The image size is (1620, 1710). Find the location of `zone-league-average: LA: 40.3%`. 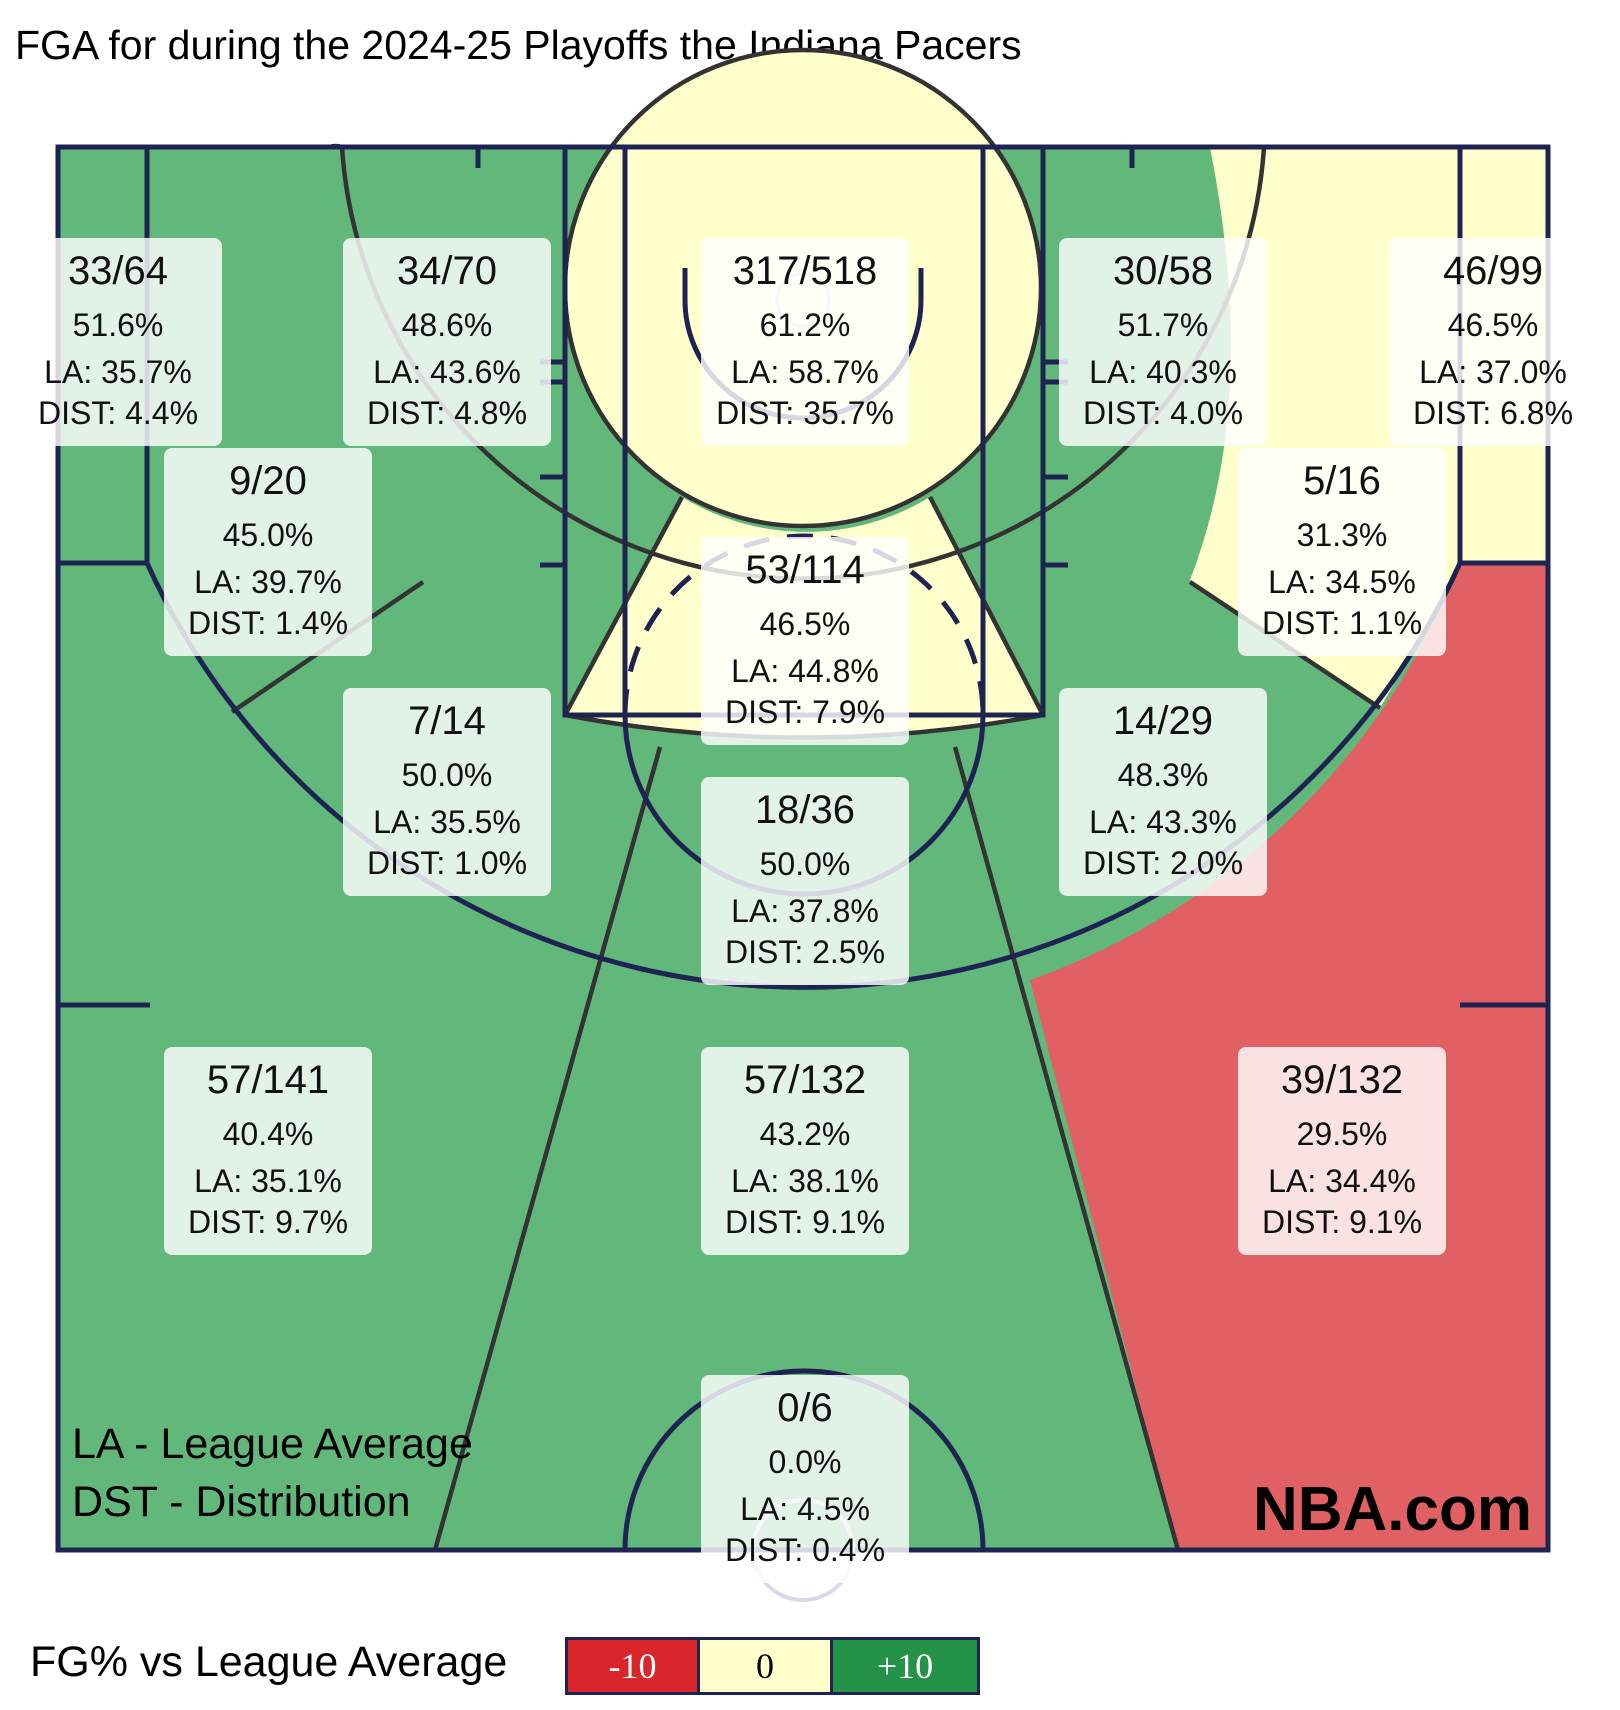

zone-league-average: LA: 40.3% is located at coordinates (1163, 372).